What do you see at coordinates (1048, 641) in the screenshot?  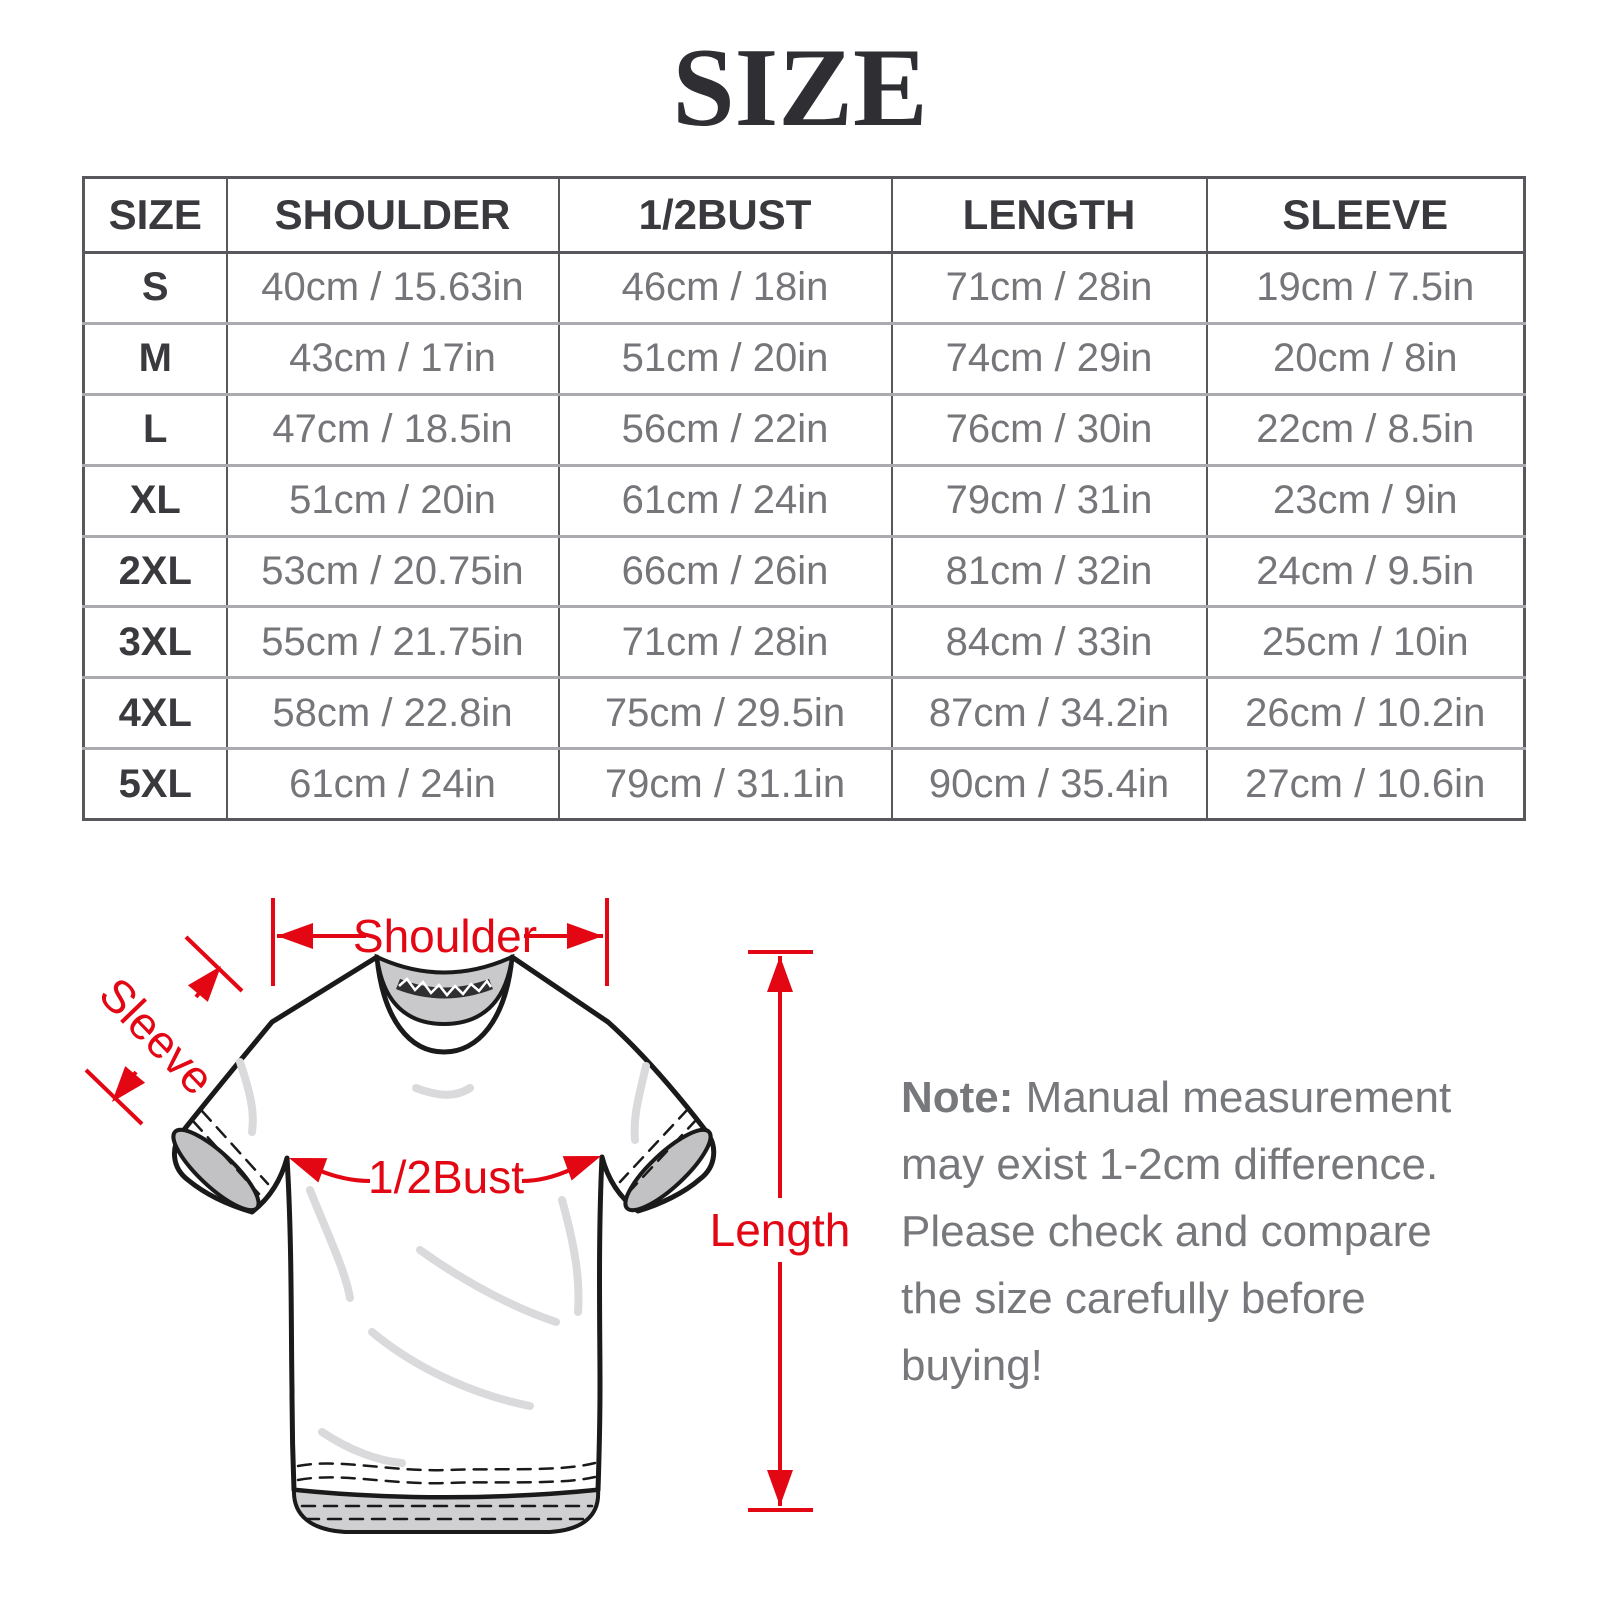 I see `measurement-cell: 84cm / 33in` at bounding box center [1048, 641].